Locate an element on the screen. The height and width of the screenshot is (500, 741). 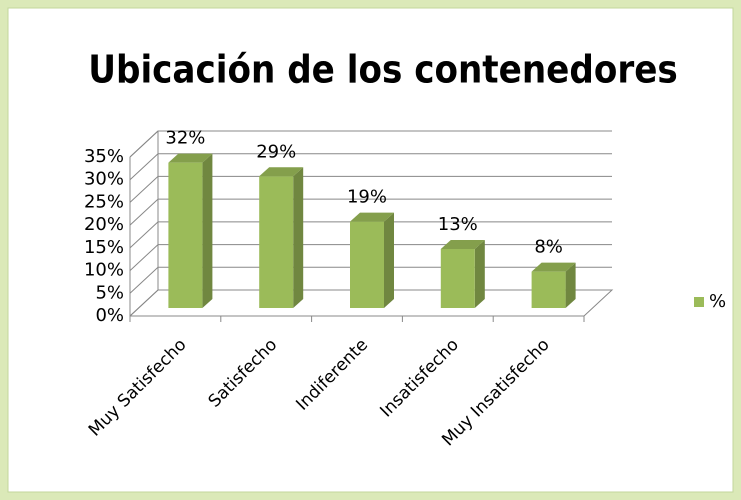
value-label: 32% is located at coordinates (185, 138).